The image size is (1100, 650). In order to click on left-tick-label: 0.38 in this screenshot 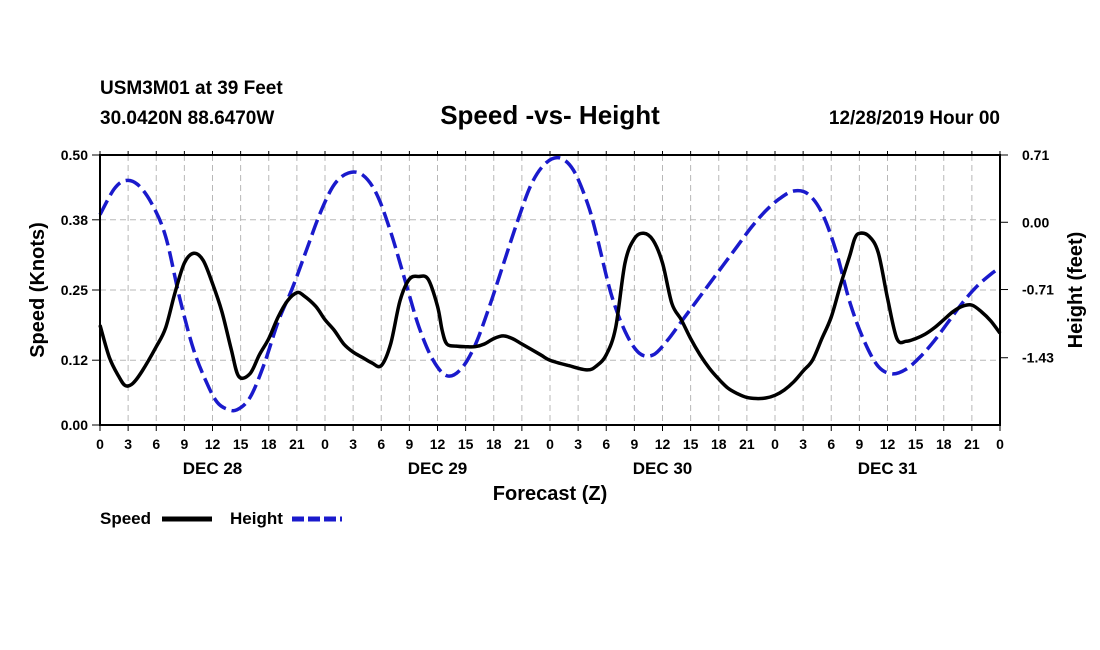, I will do `click(74, 220)`.